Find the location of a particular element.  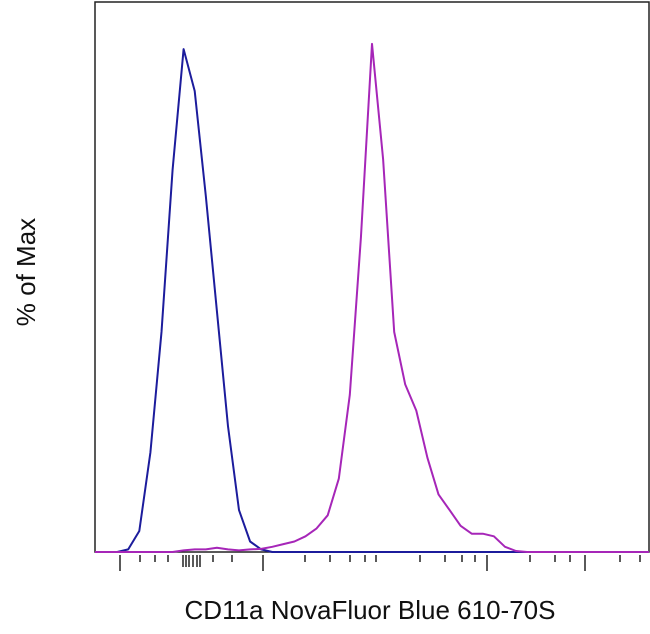

y-axis-label: % of Max is located at coordinates (26, 272).